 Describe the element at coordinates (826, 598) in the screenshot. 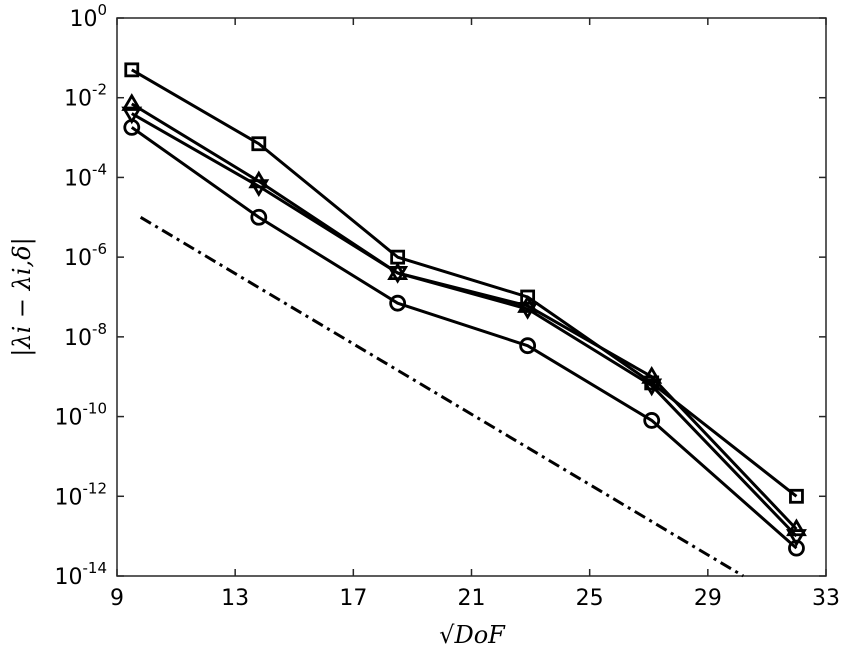

I see `x-tick-label: 33` at that location.